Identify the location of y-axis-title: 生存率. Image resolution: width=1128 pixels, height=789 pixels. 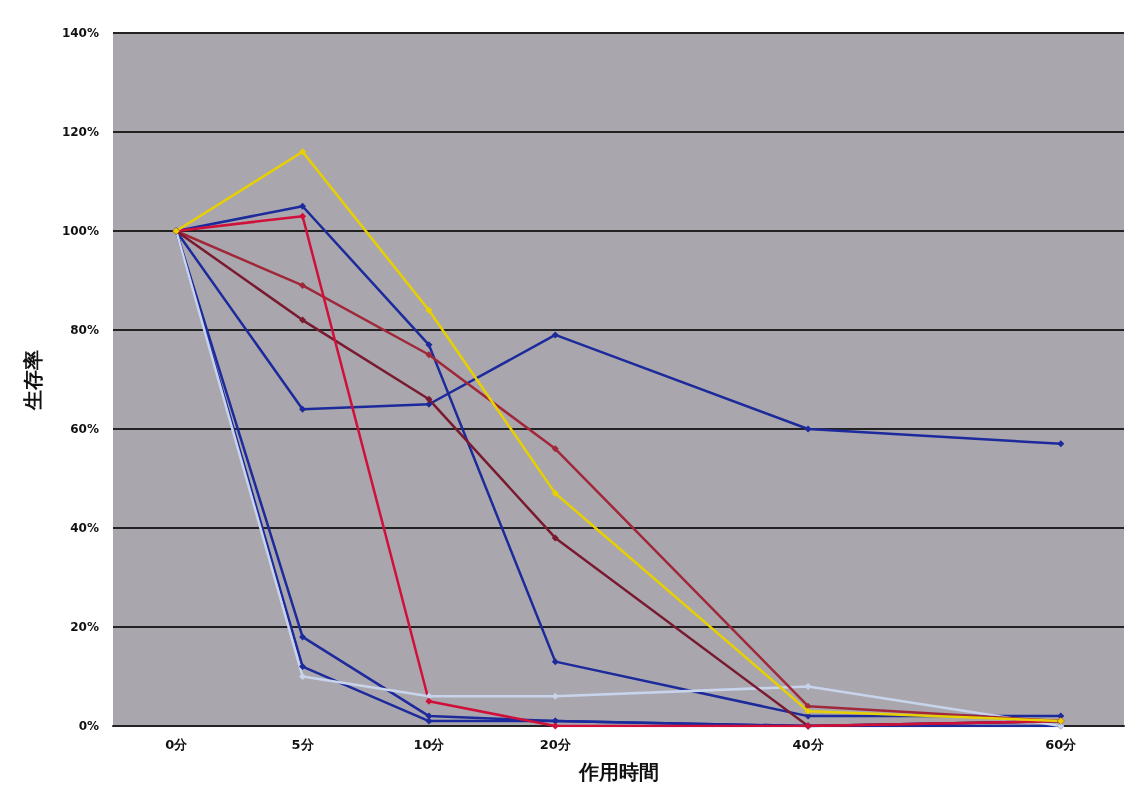
(33, 380).